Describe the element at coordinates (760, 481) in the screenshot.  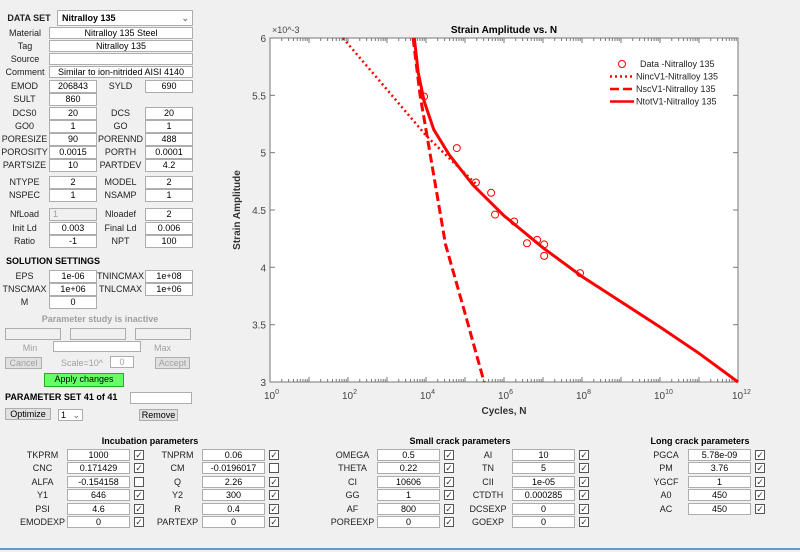
I see `checkbox-ygcf: ✓` at that location.